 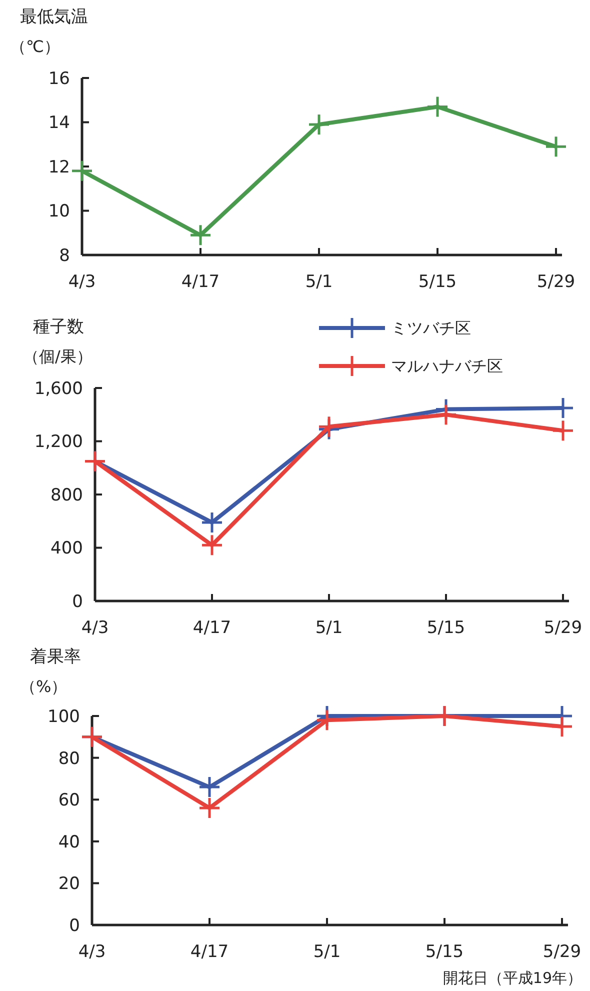 What do you see at coordinates (57, 356) in the screenshot?
I see `y-axis-title: （個/果）` at bounding box center [57, 356].